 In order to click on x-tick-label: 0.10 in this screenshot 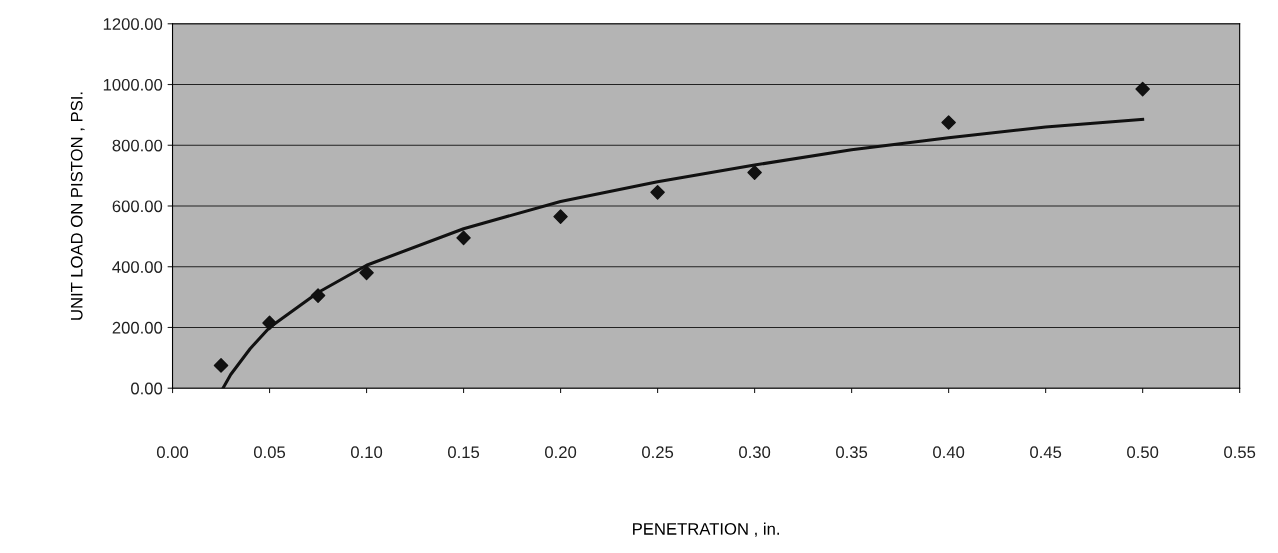, I will do `click(366, 452)`.